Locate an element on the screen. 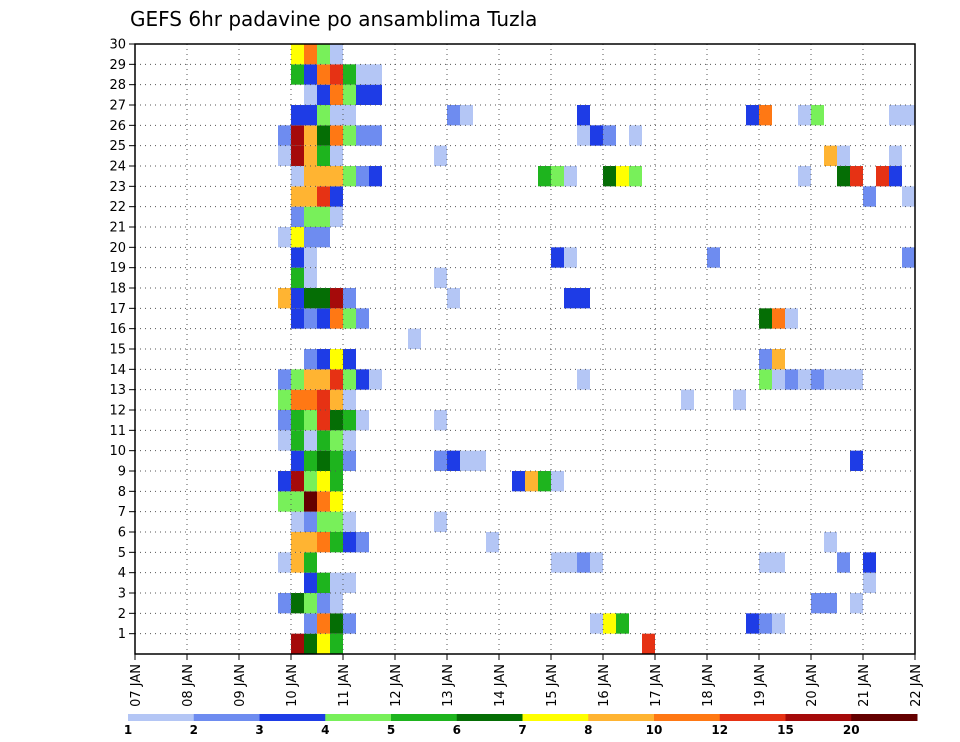 The height and width of the screenshot is (742, 960). y-tick-label: 12 is located at coordinates (117, 411).